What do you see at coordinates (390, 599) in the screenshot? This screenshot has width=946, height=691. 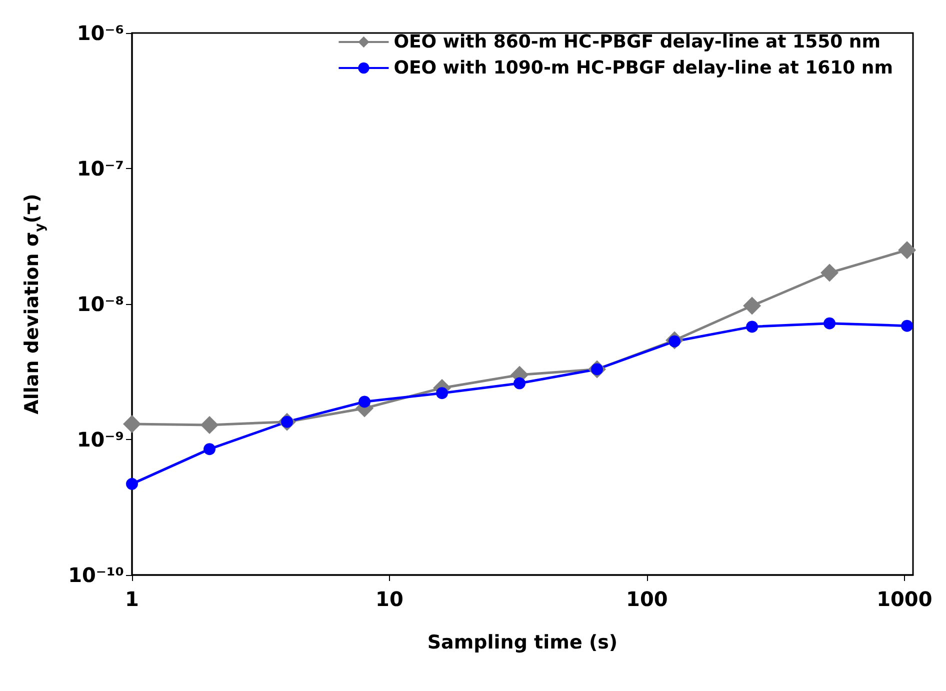 I see `x-tick-label: 10` at bounding box center [390, 599].